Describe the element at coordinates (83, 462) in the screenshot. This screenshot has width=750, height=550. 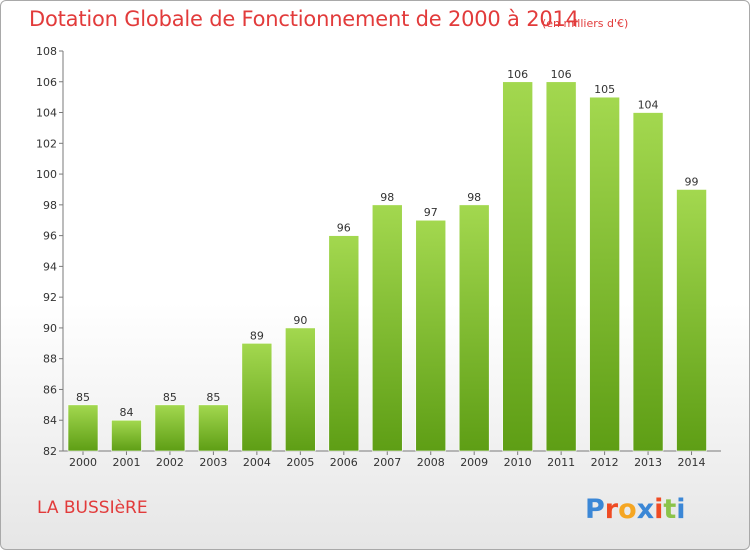
I see `x-tick-label: 2000` at that location.